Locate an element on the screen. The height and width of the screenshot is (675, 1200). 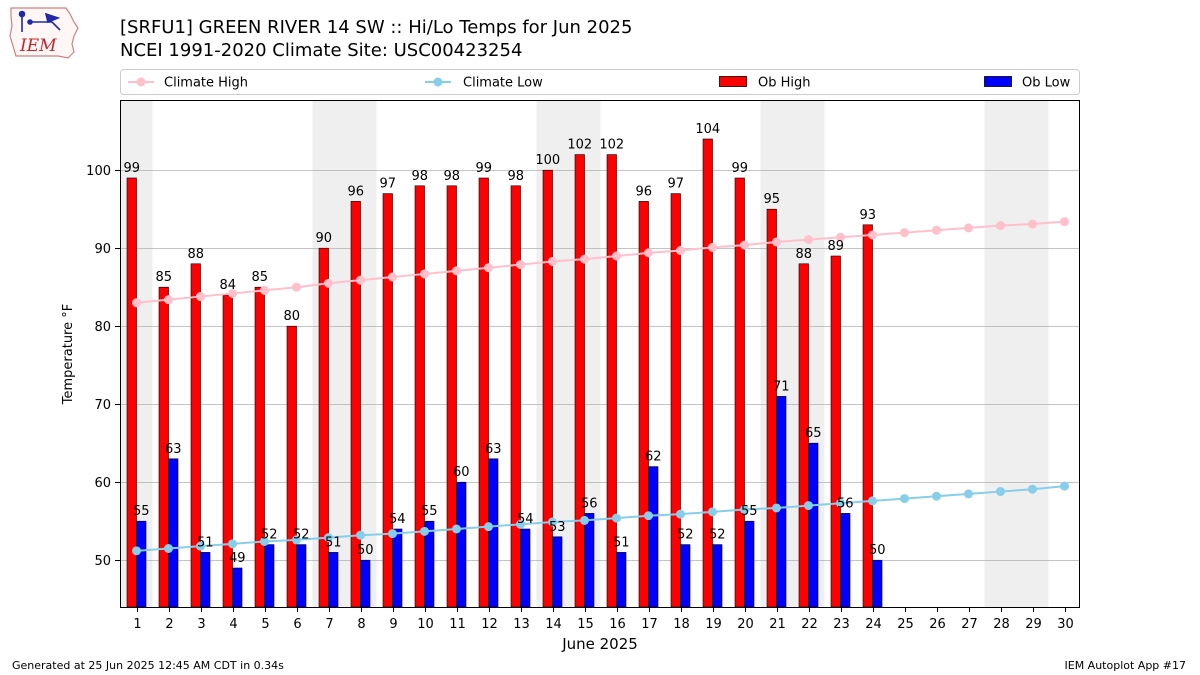
x-tick-label-18: 18 is located at coordinates (681, 624).